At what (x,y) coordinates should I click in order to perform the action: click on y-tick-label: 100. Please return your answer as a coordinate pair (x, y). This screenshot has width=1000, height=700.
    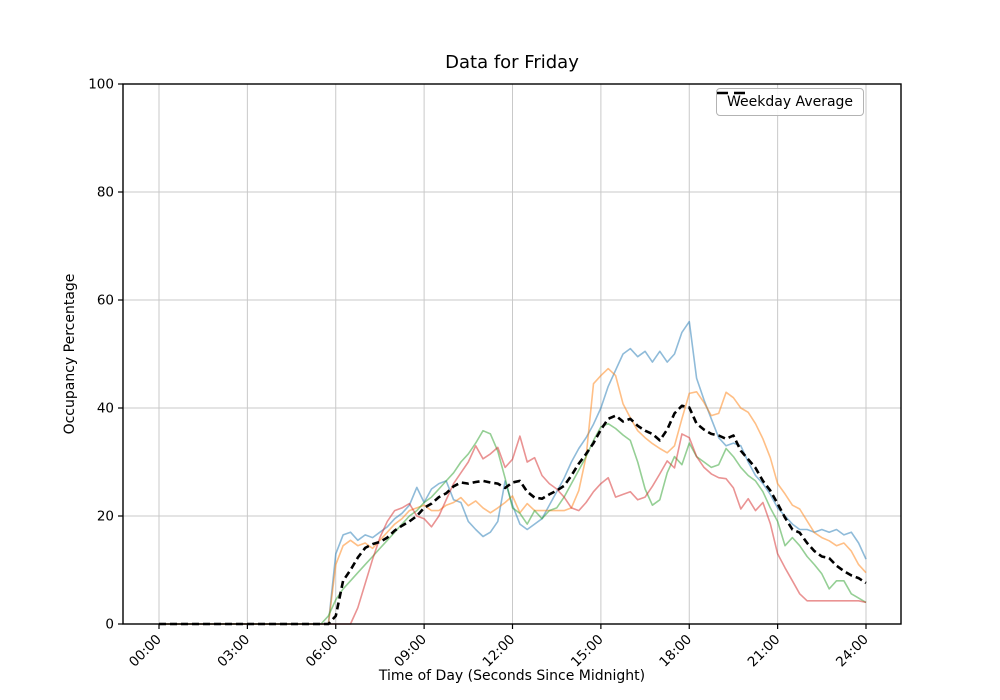
    Looking at the image, I should click on (101, 85).